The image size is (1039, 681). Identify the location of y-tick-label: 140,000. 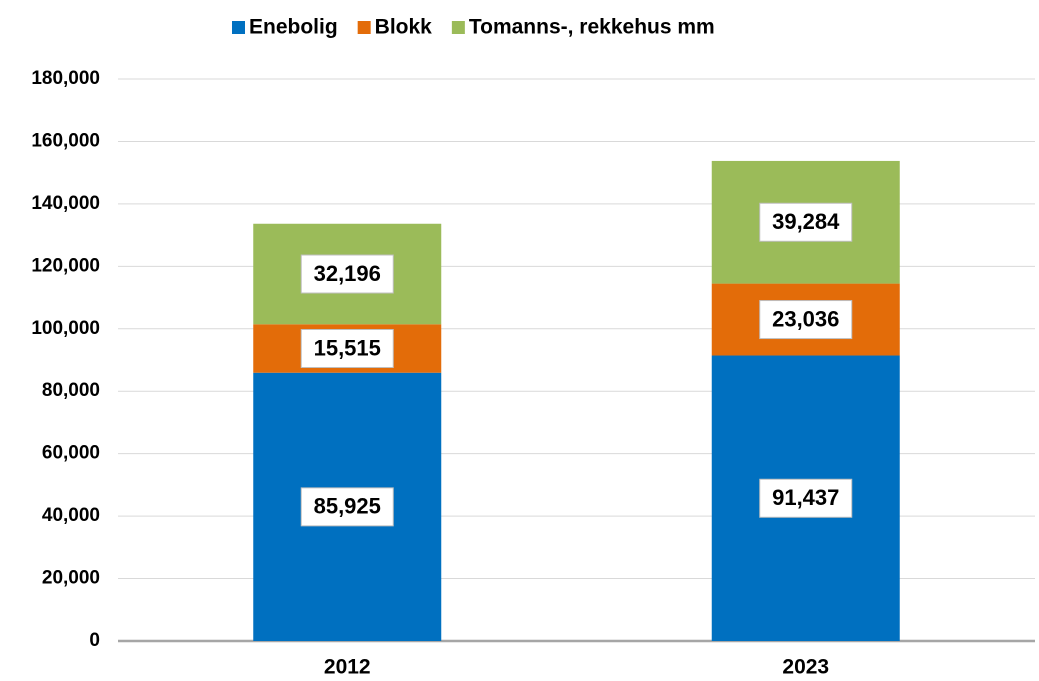
(65, 203).